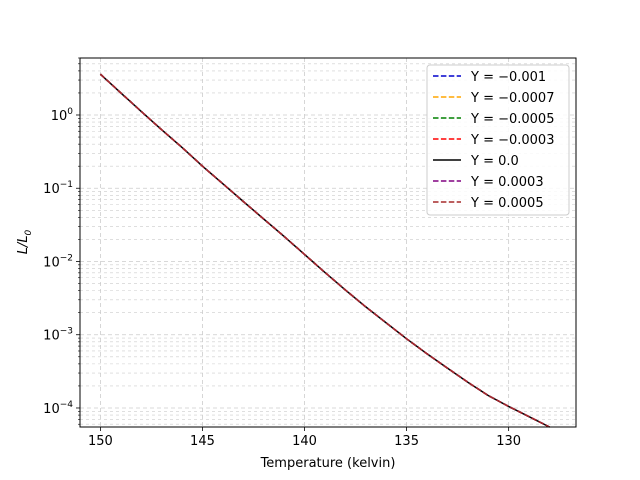  I want to click on y-axis-label-subscript: 0, so click(29, 232).